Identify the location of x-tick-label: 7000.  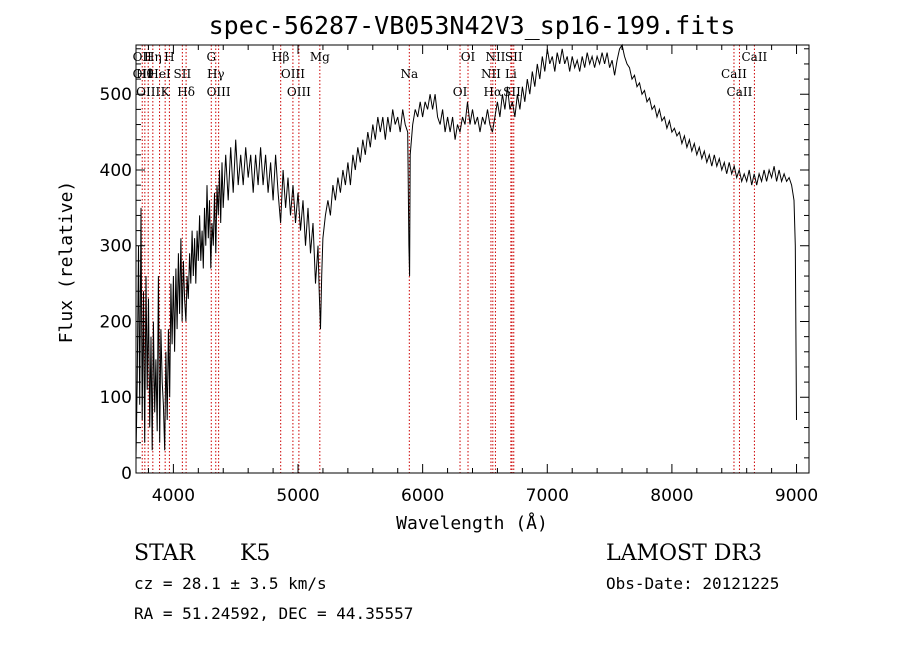
(547, 496).